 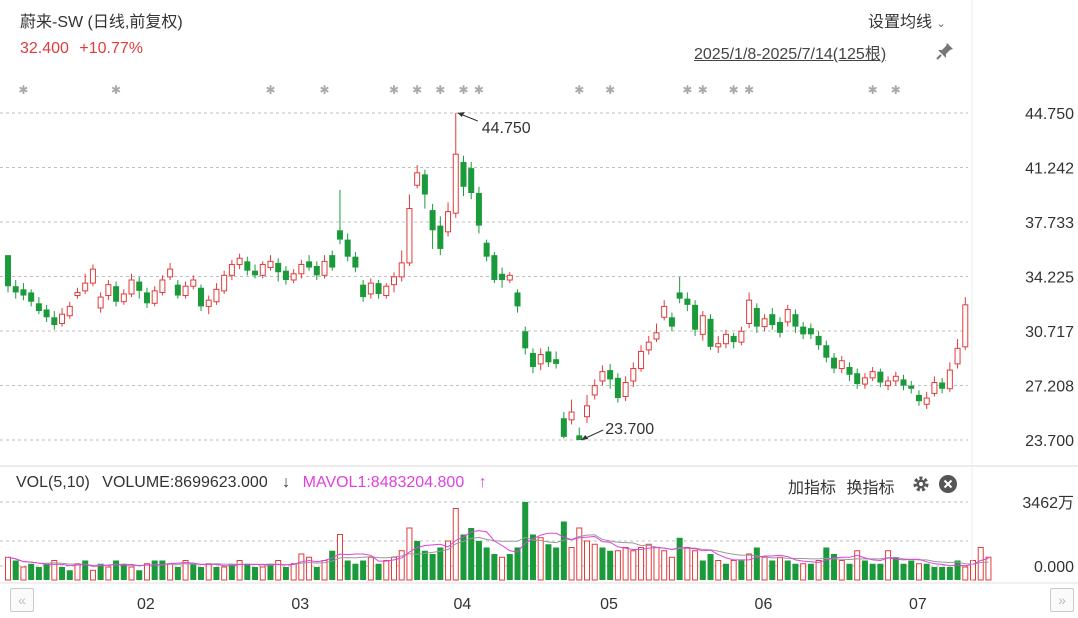 What do you see at coordinates (585, 437) in the screenshot?
I see `low-arrow-head` at bounding box center [585, 437].